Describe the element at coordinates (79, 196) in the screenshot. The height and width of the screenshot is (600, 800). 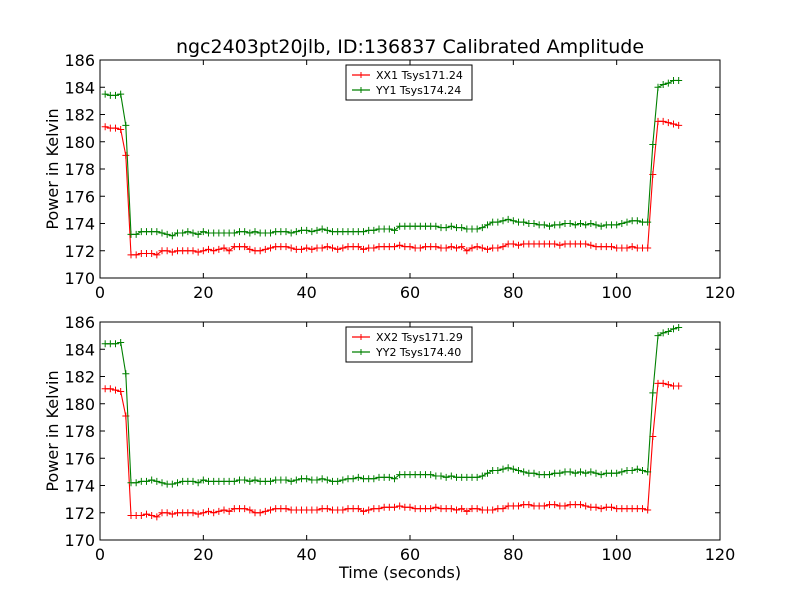
I see `y-tick-label: 176` at that location.